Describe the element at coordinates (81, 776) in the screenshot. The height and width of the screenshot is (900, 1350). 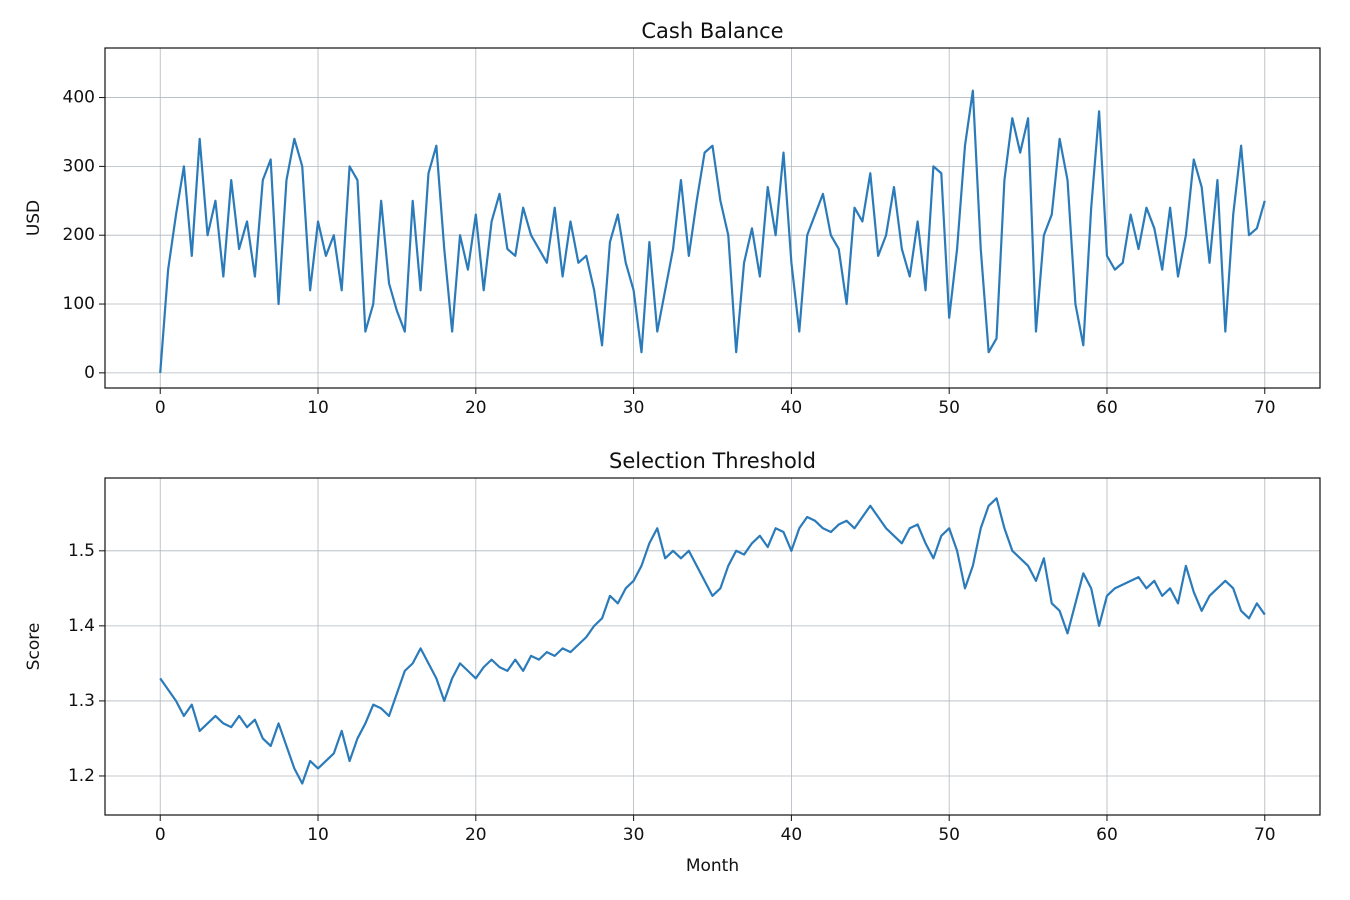
I see `y-tick-label: 1.2` at that location.